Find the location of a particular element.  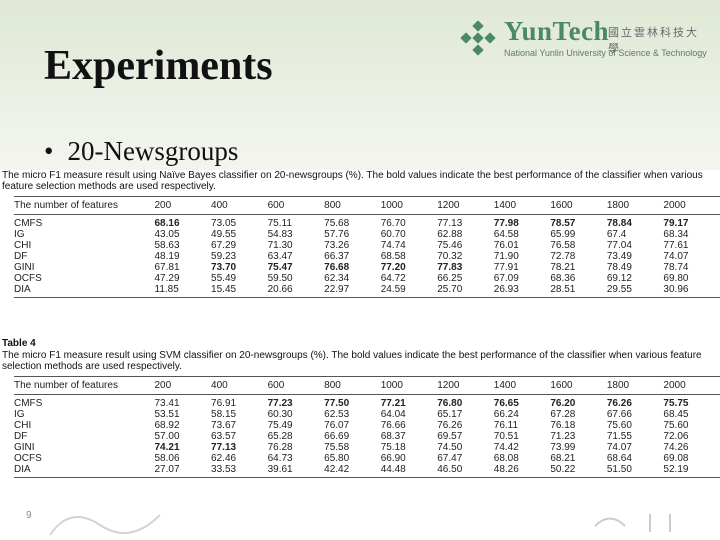

value-cell: 29.55 is located at coordinates (635, 291).